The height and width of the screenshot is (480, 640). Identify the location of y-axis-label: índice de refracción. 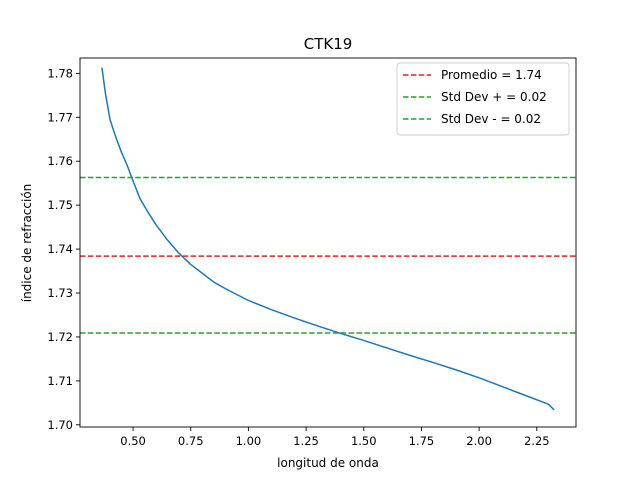
(27, 243).